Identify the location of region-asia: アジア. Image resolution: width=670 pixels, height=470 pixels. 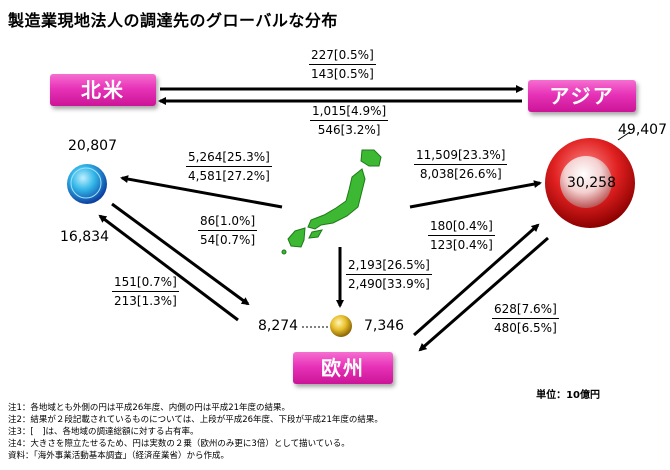
(582, 96).